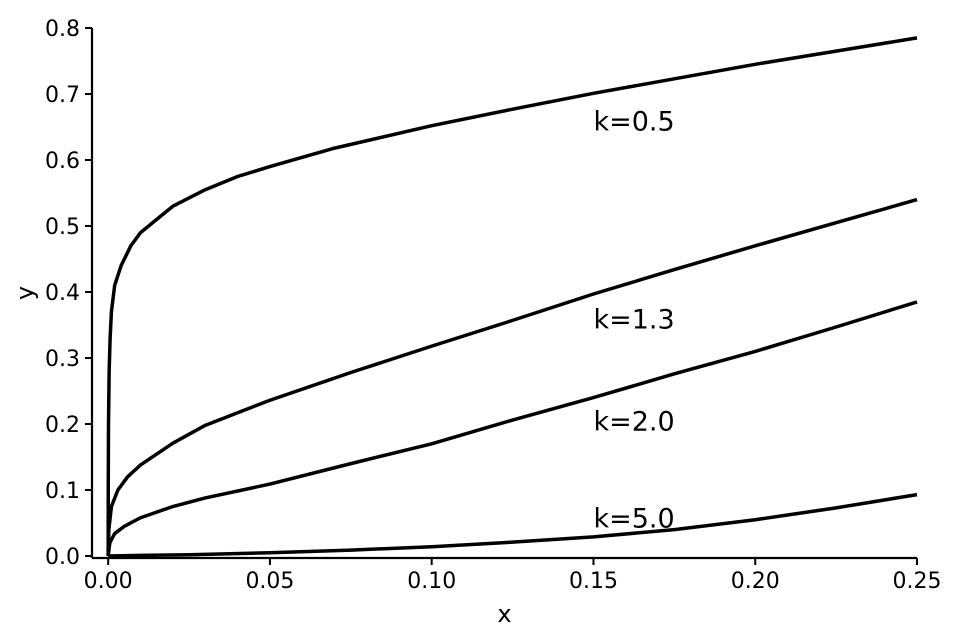 Image resolution: width=965 pixels, height=634 pixels. I want to click on y-axis-label: y, so click(25, 293).